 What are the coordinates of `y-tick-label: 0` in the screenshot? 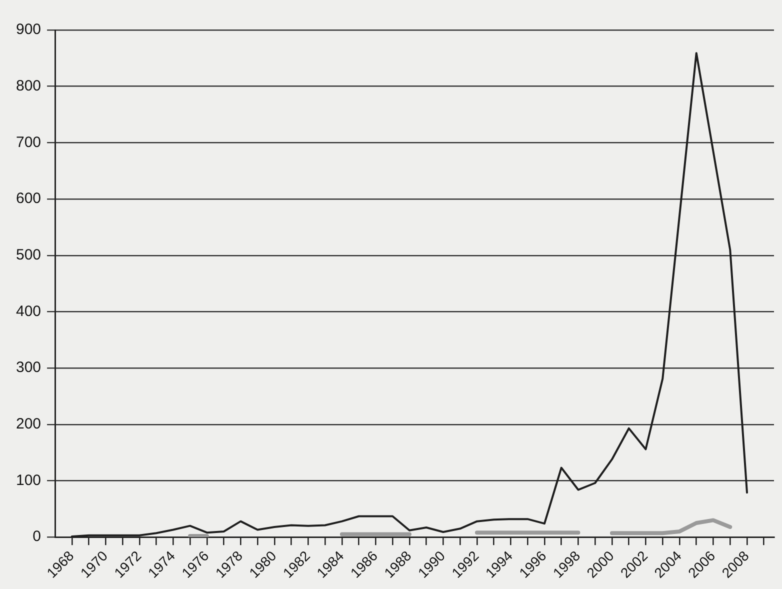 It's located at (37, 537).